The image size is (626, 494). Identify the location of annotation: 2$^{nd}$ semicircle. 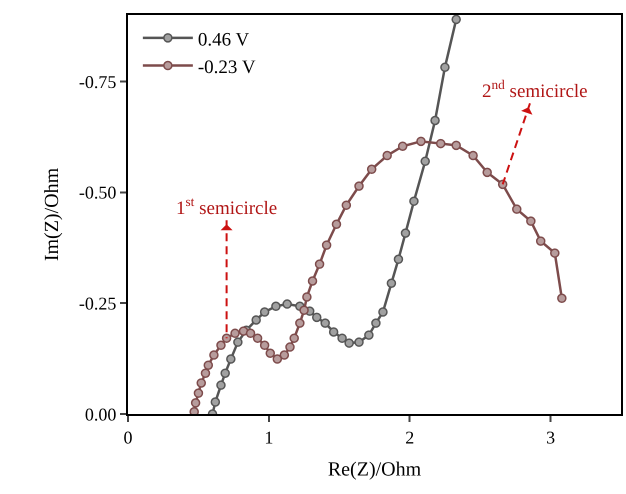
(535, 89).